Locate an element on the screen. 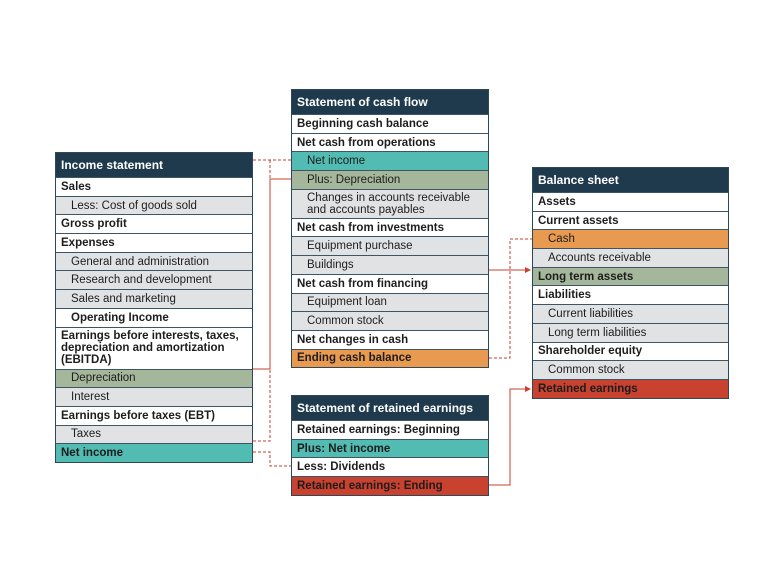  table-row: Gross profit is located at coordinates (154, 224).